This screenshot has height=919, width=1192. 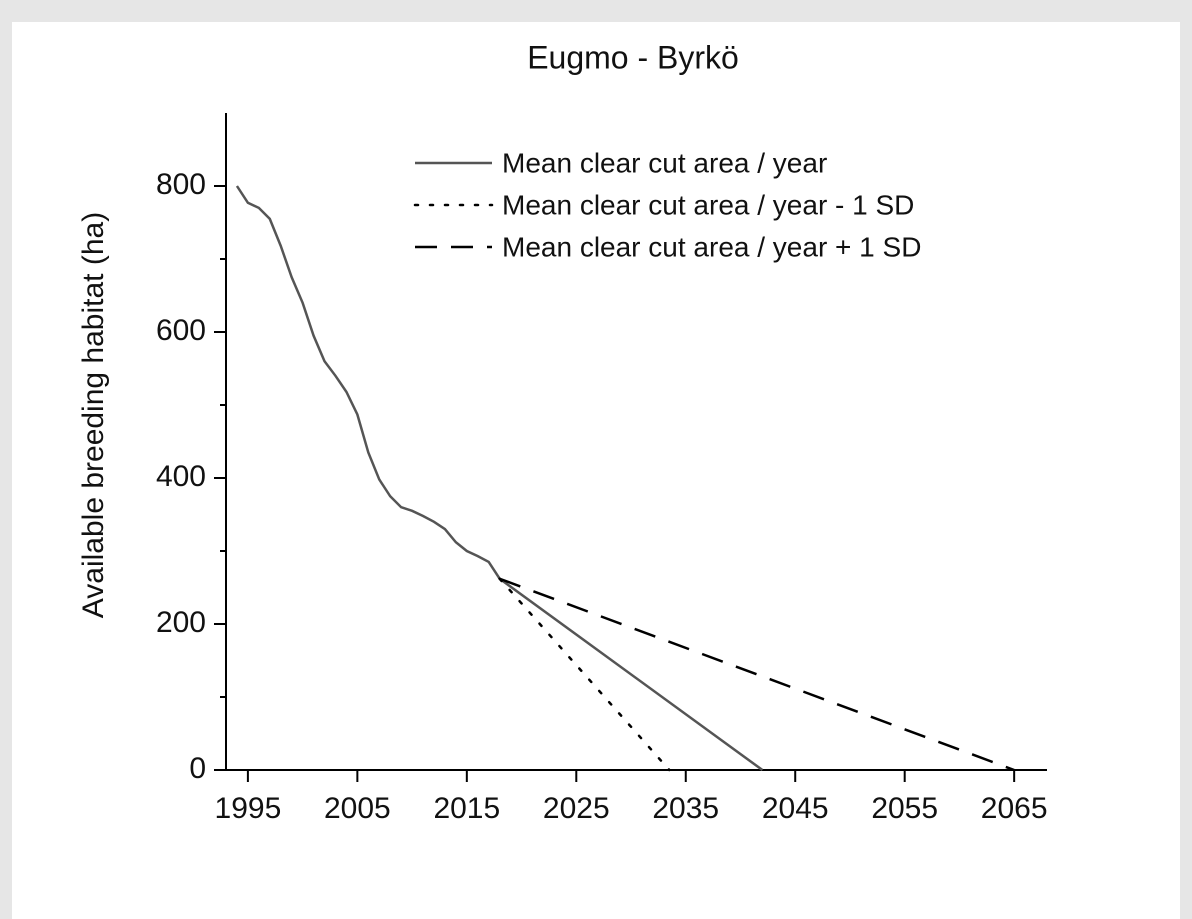 I want to click on x-tick-label: 2065, so click(x=1014, y=808).